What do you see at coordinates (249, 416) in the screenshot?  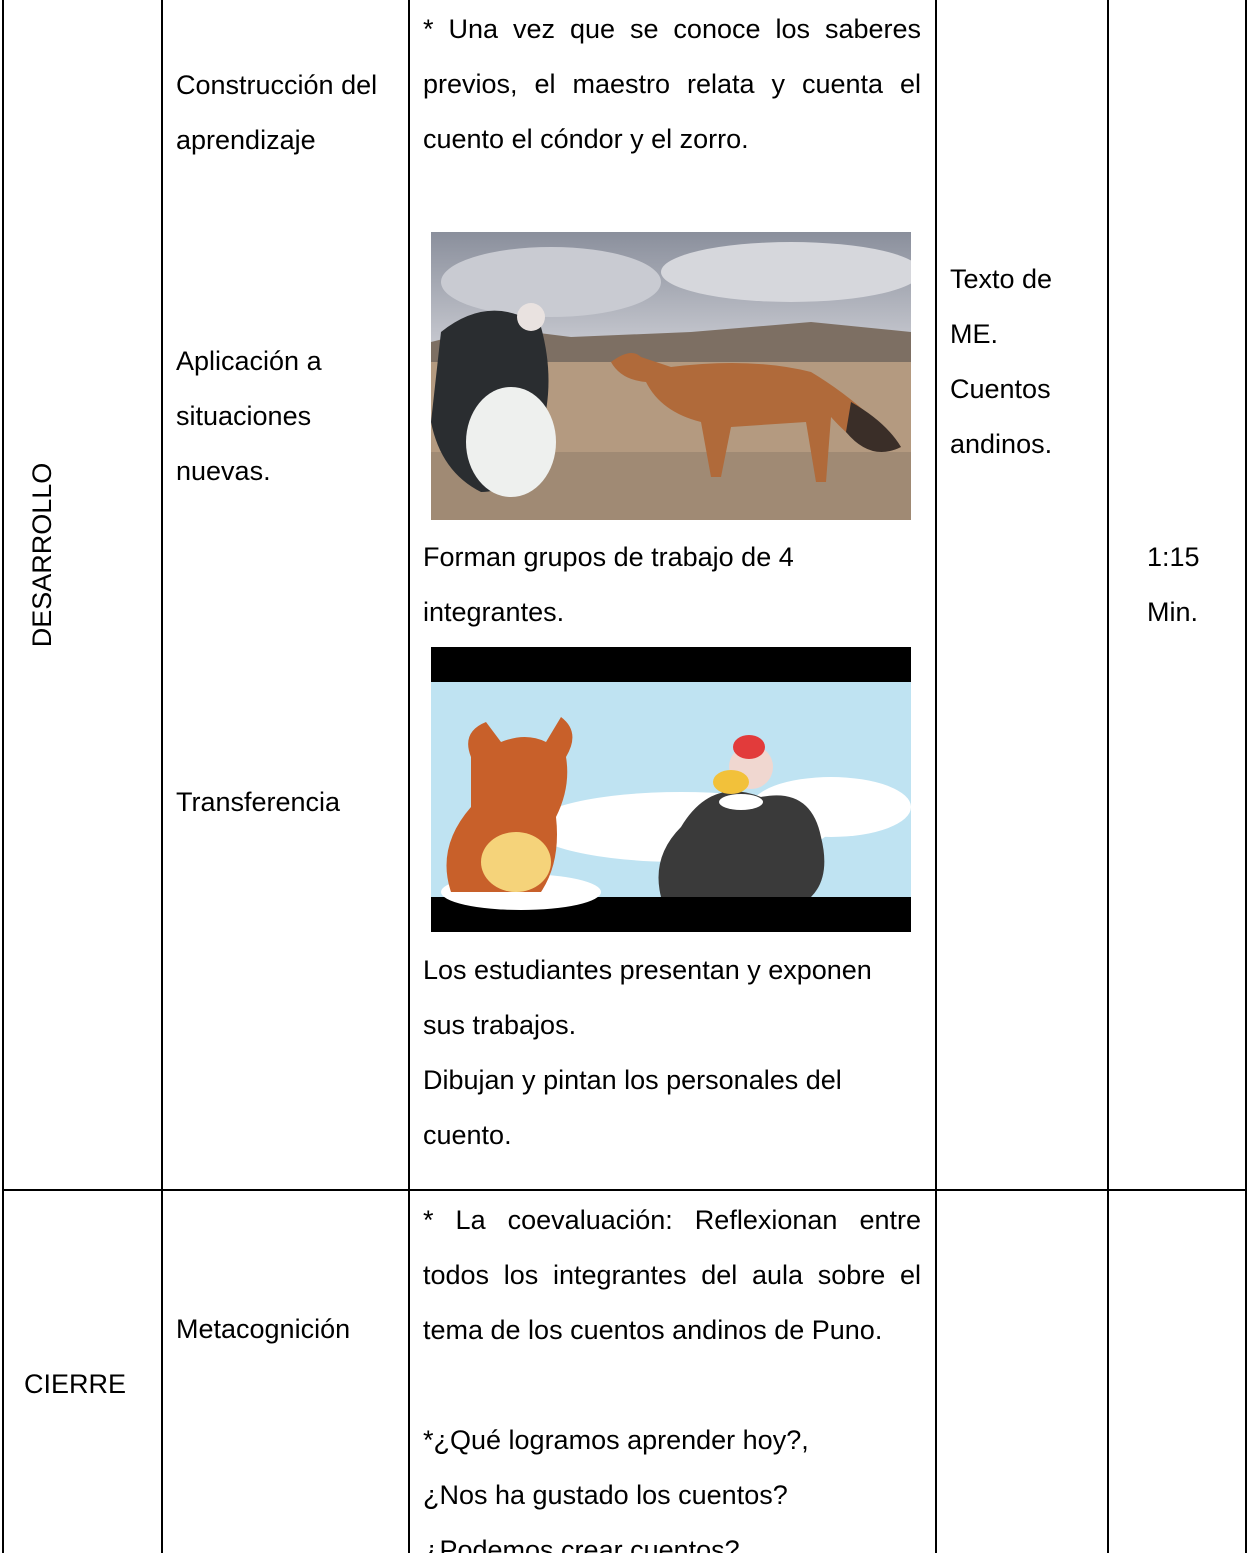 I see `process: Aplicación a situaciones nuevas.` at bounding box center [249, 416].